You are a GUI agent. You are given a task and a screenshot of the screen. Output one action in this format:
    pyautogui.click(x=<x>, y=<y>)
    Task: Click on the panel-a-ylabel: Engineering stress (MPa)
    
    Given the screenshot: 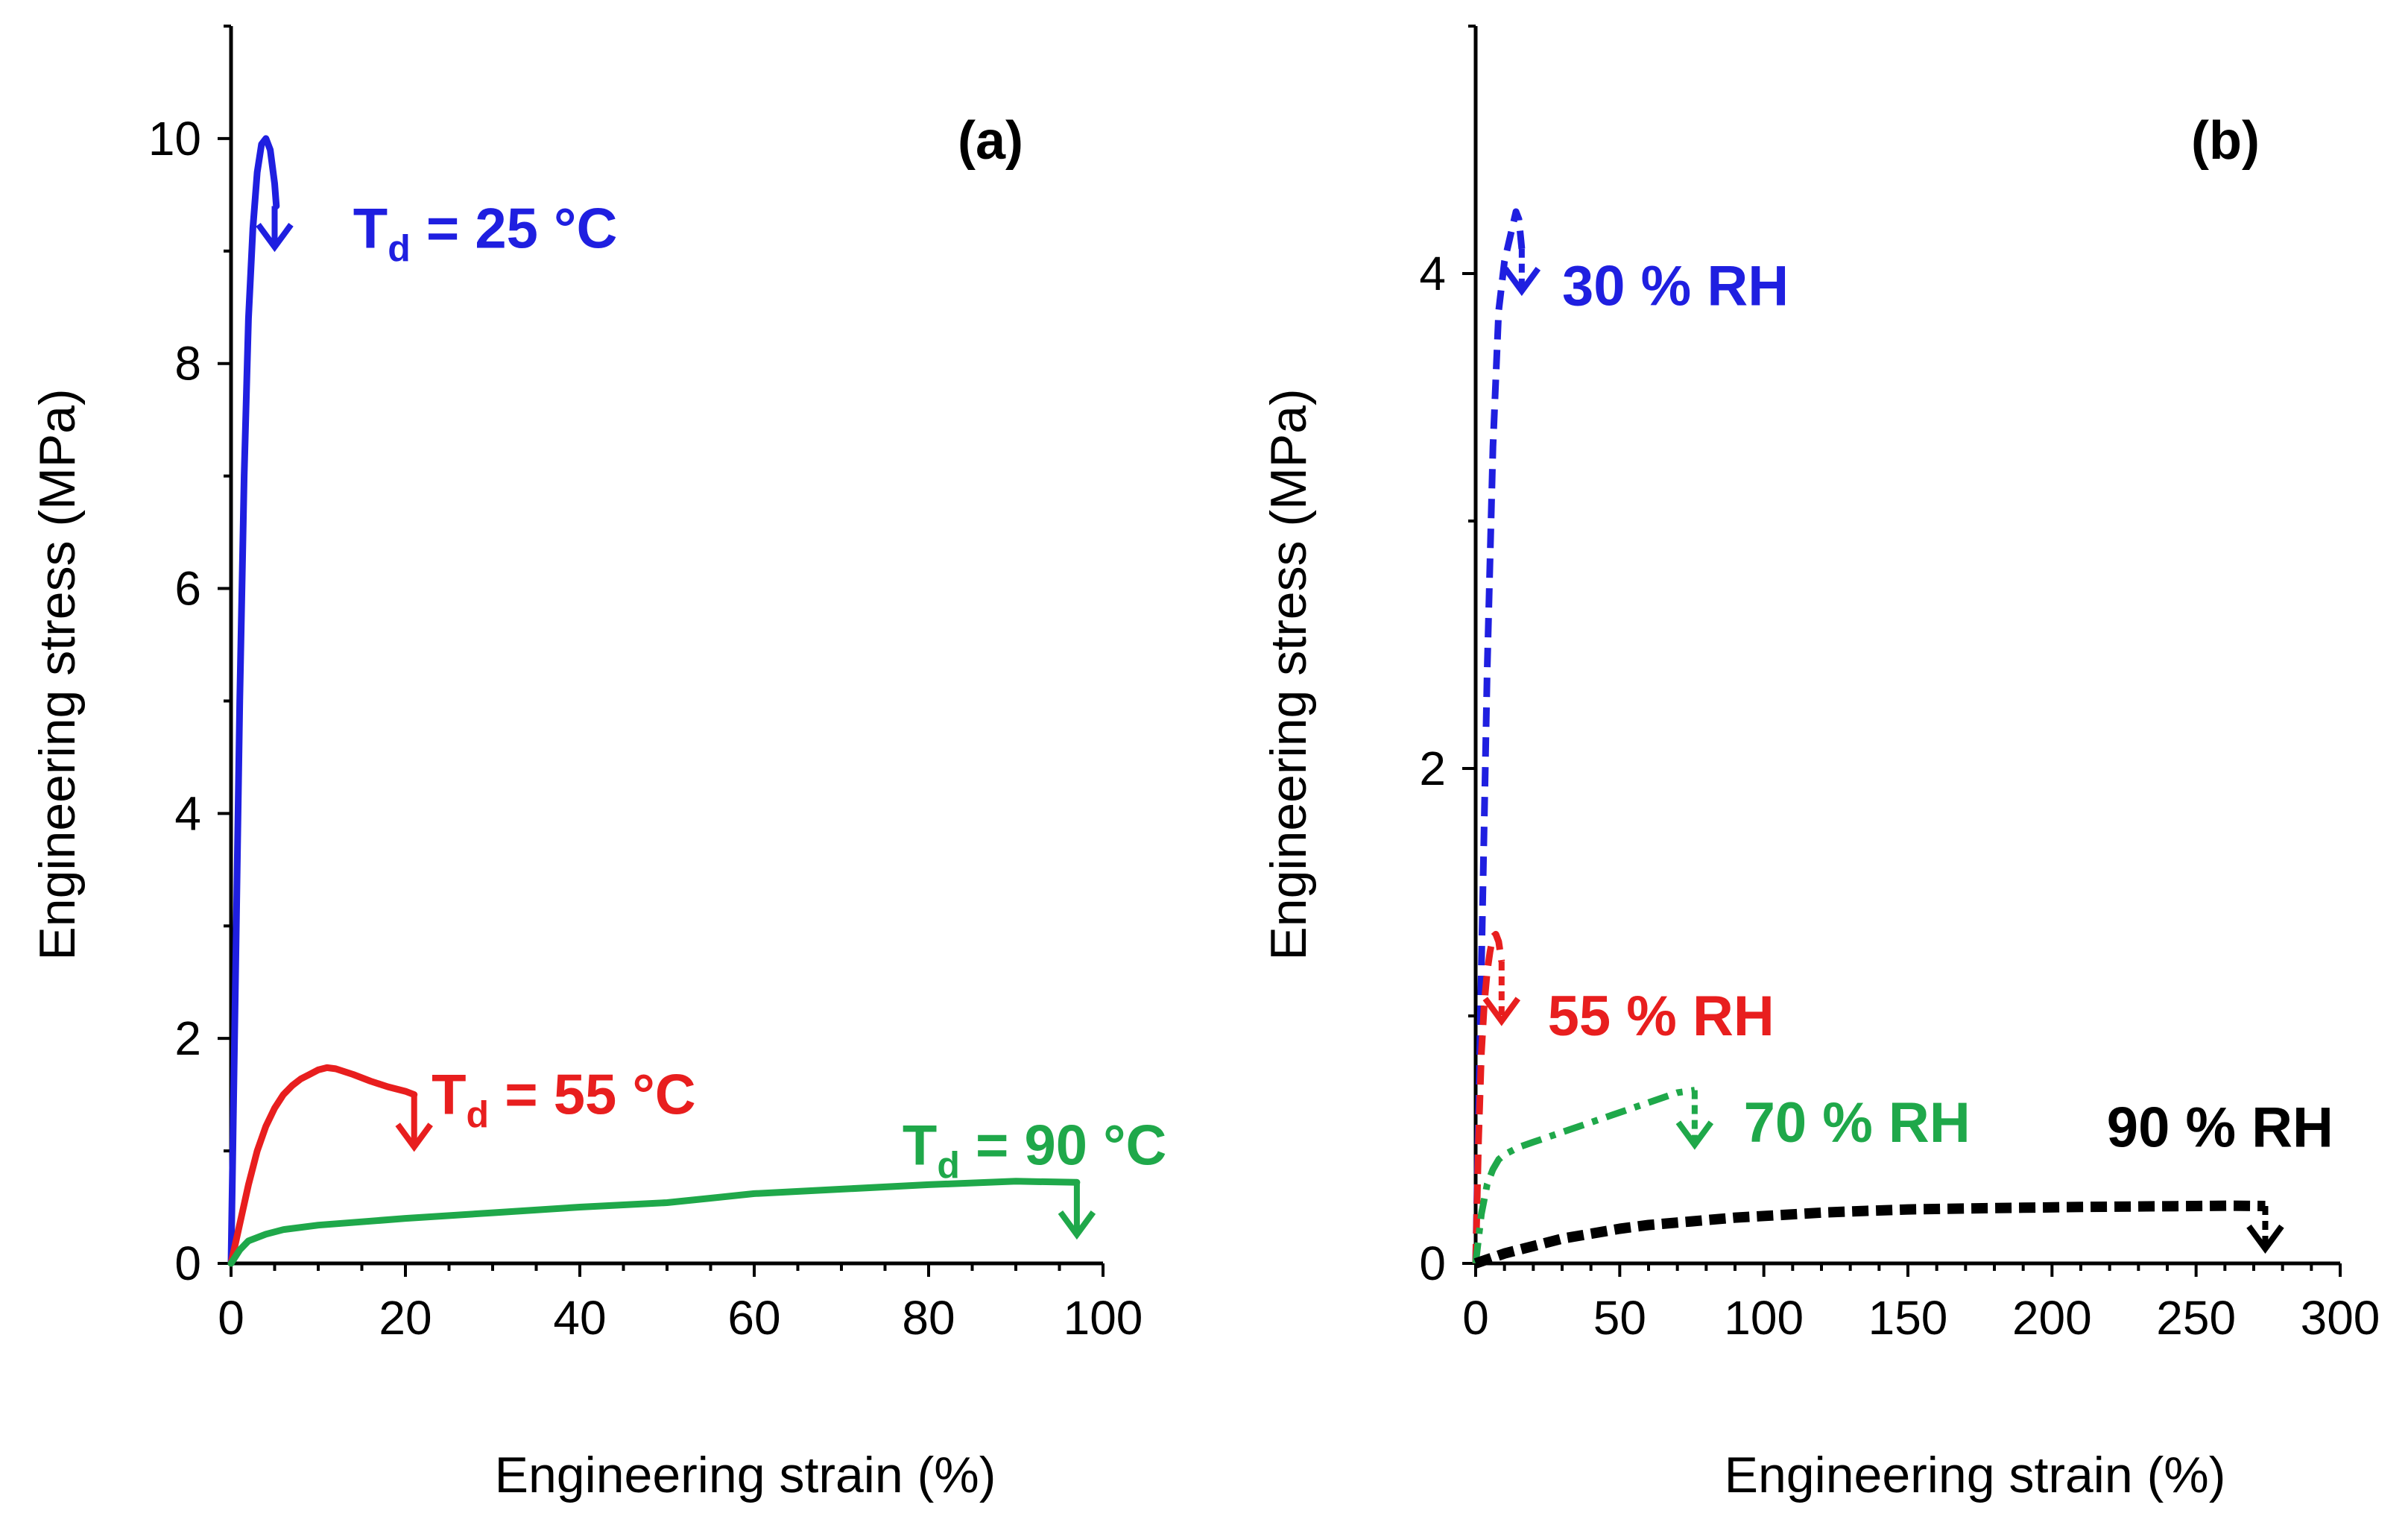 What is the action you would take?
    pyautogui.click(x=57, y=674)
    